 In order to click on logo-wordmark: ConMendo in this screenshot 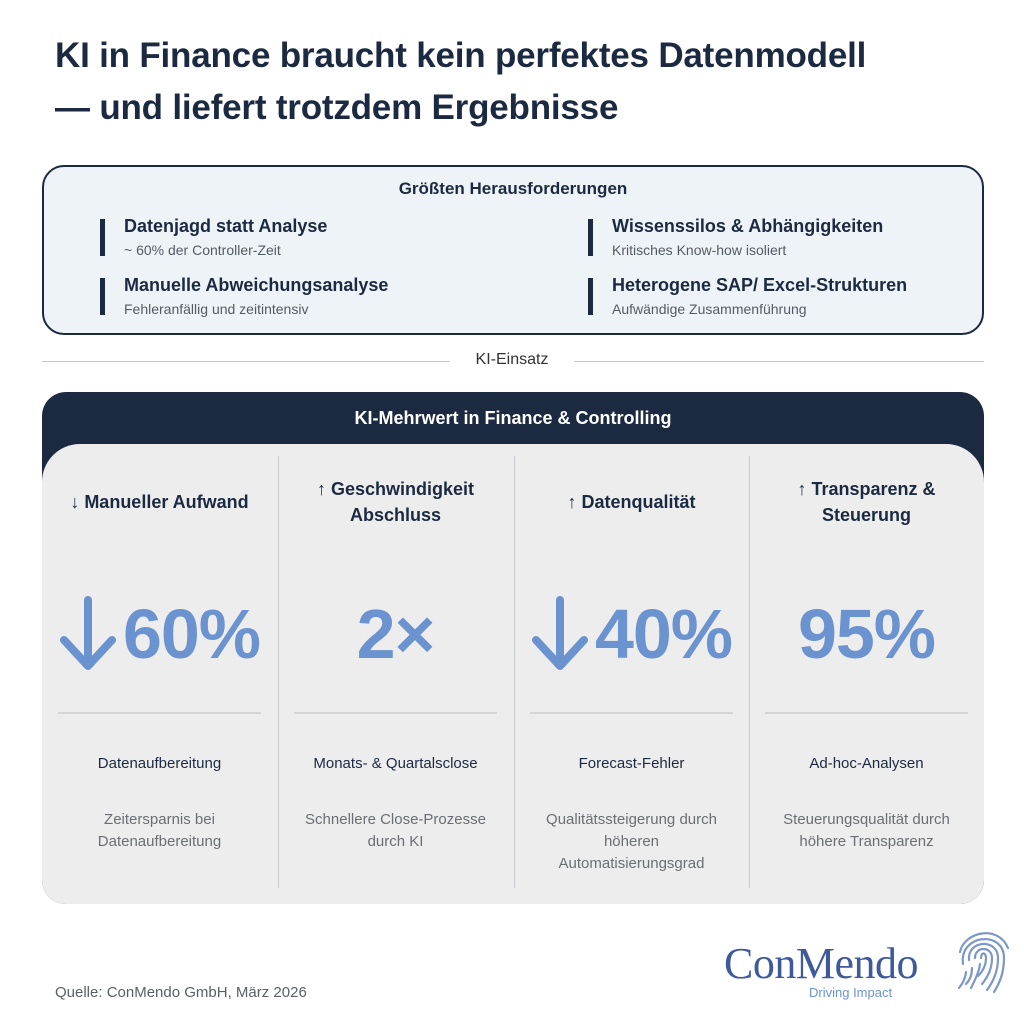, I will do `click(821, 963)`.